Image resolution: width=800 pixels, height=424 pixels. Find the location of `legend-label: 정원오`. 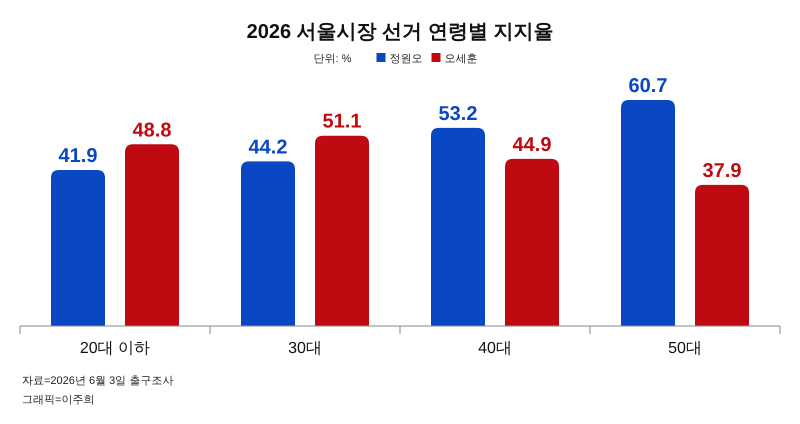

legend-label: 정원오 is located at coordinates (406, 59).